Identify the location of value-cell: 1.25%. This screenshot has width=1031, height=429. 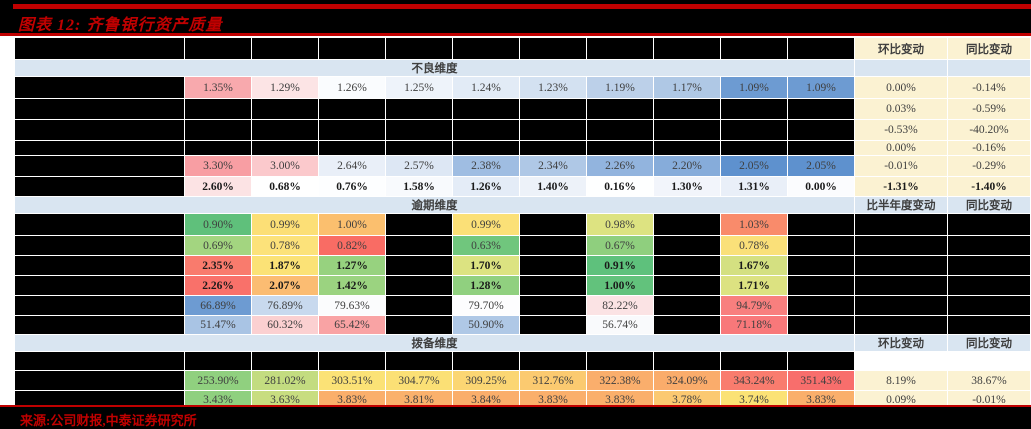
(419, 87).